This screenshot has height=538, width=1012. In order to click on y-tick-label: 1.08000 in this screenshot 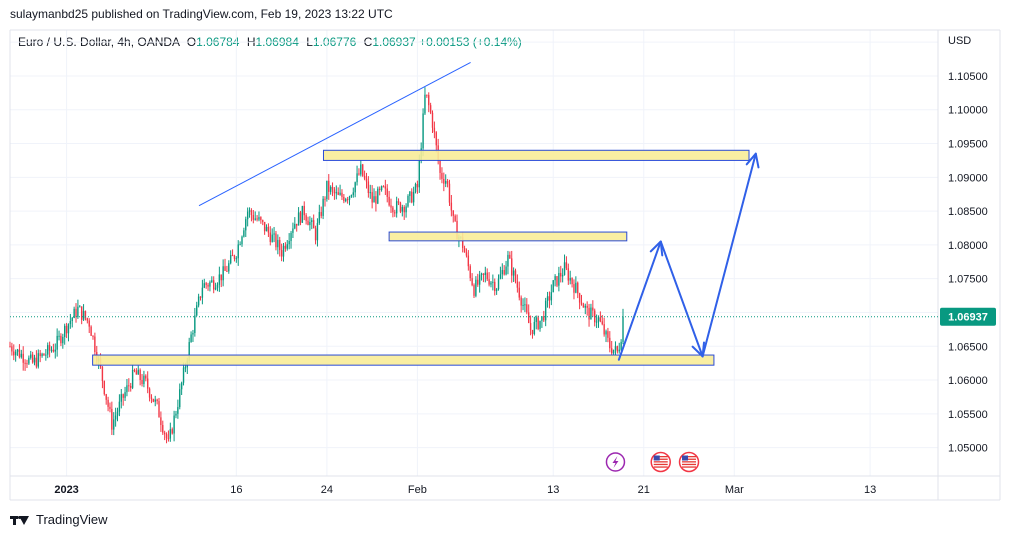, I will do `click(968, 246)`.